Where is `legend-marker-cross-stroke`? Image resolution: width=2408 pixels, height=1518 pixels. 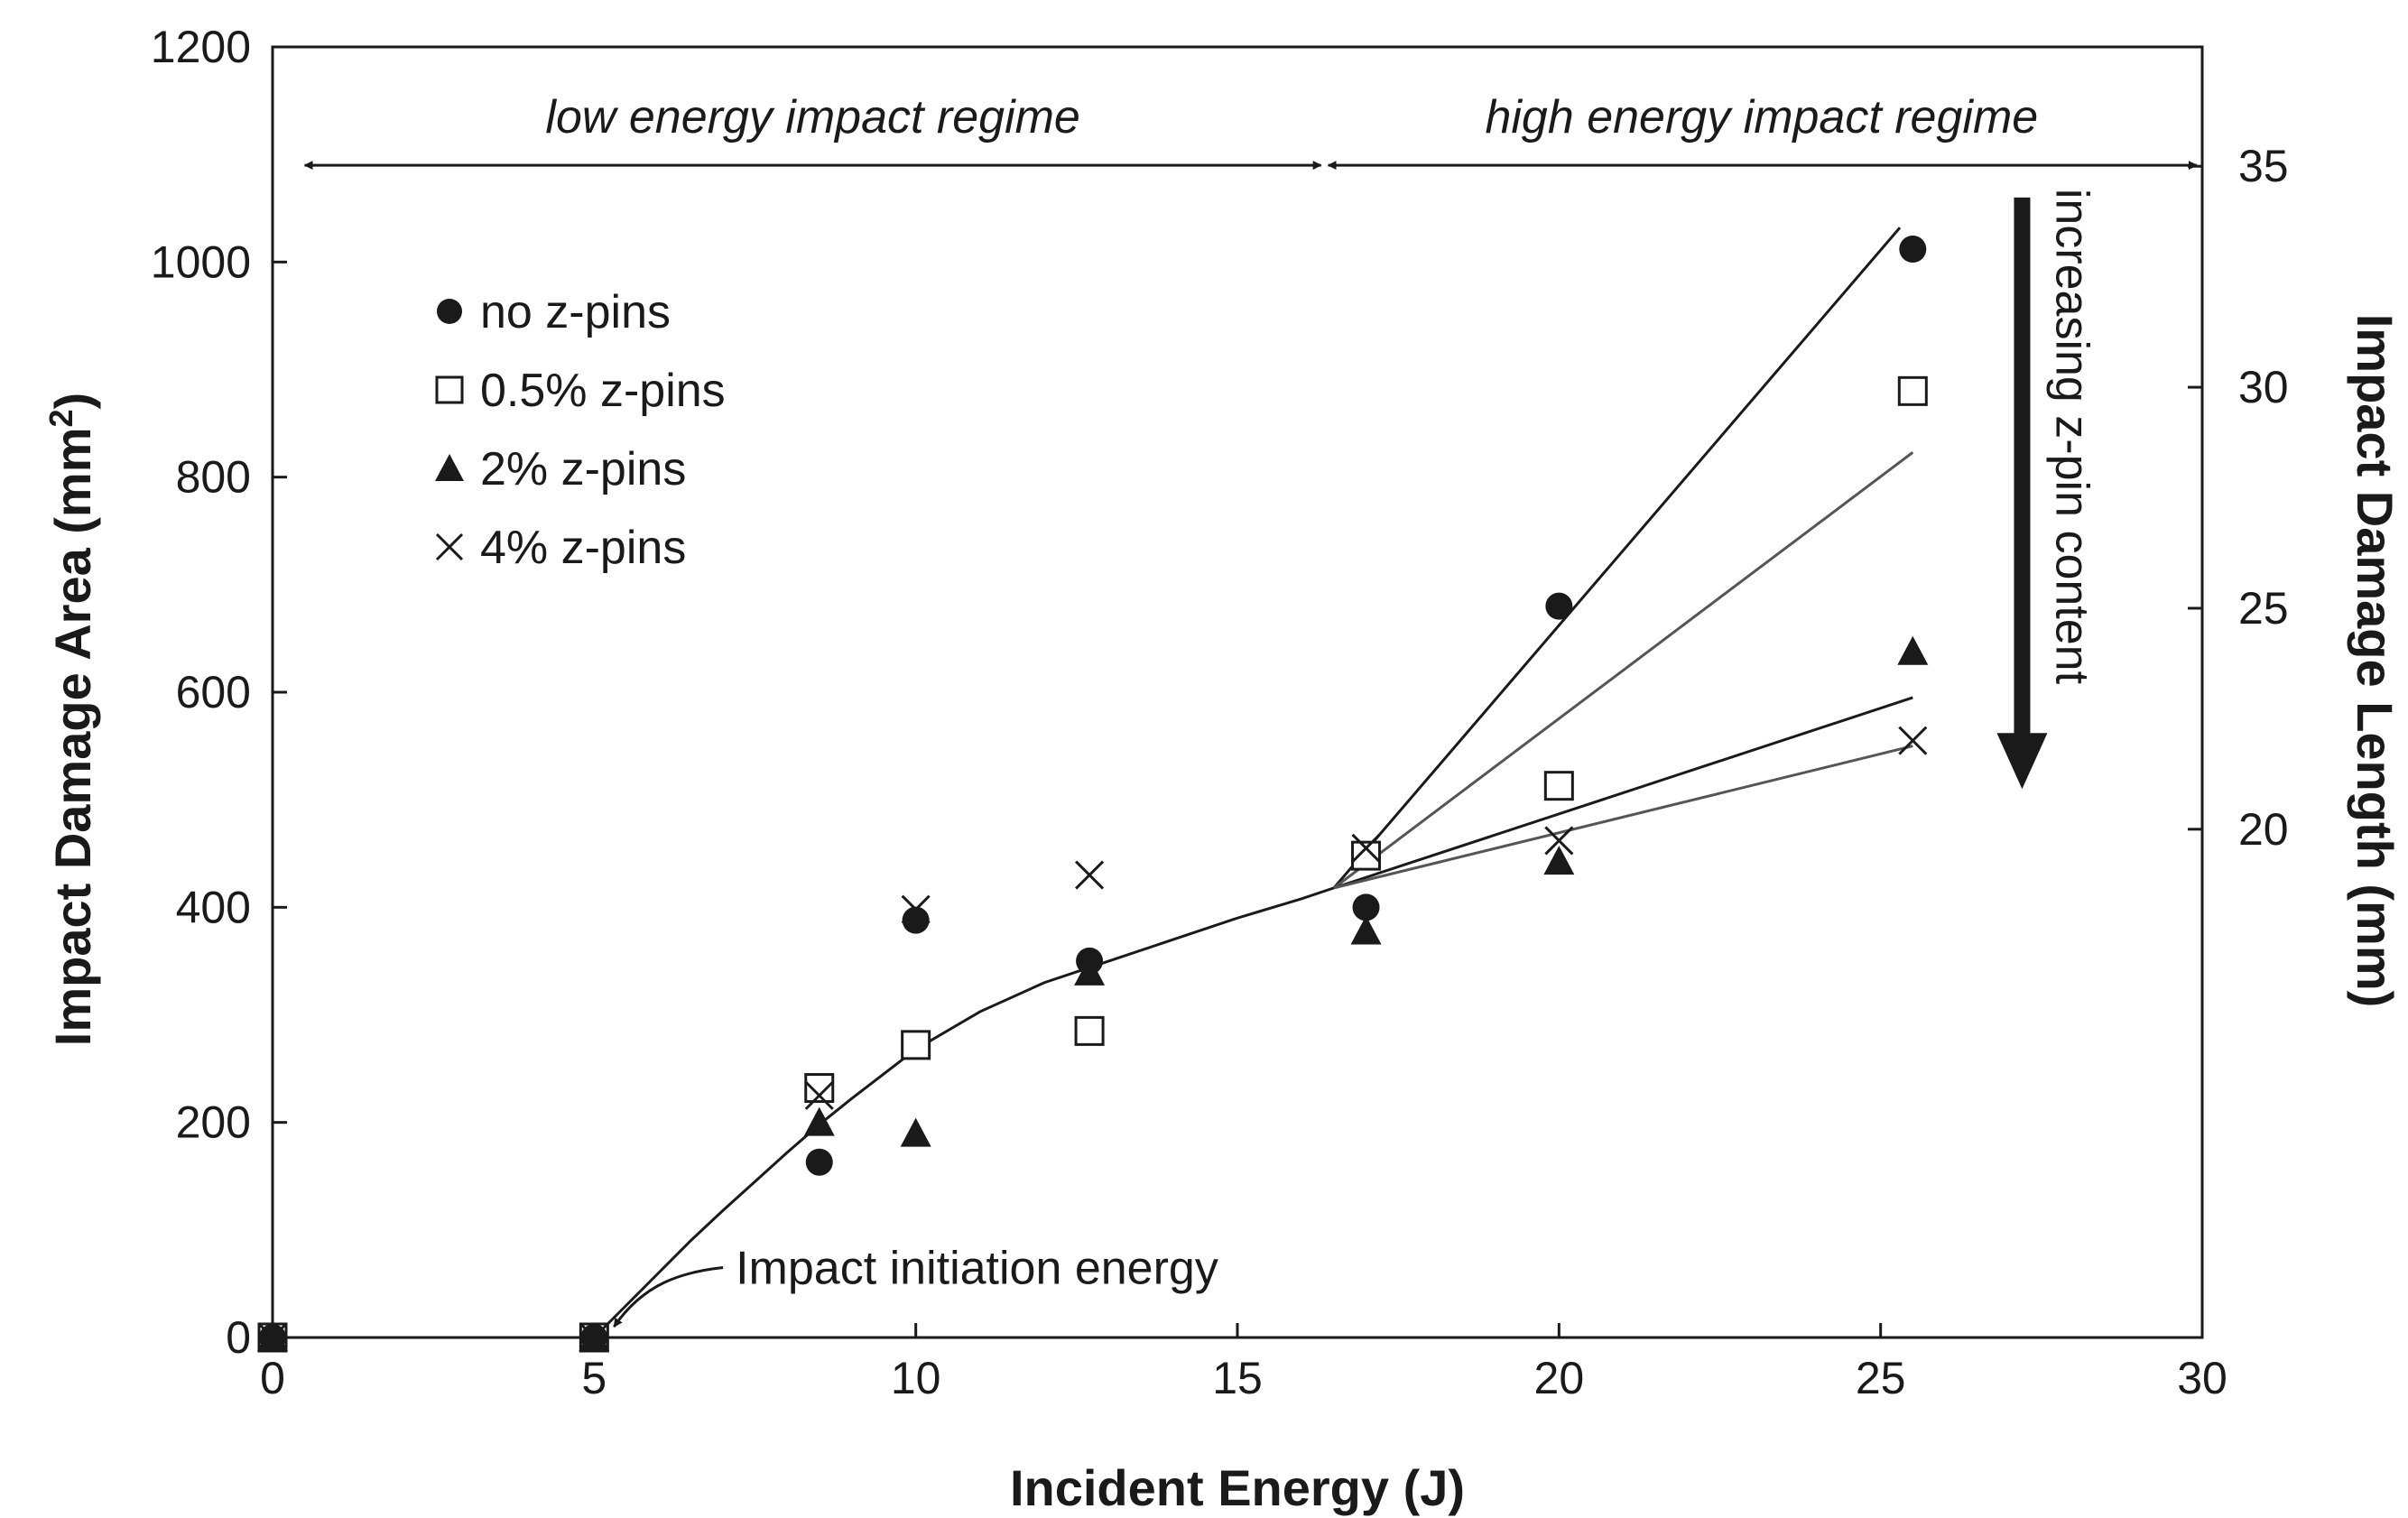
legend-marker-cross-stroke is located at coordinates (449, 546).